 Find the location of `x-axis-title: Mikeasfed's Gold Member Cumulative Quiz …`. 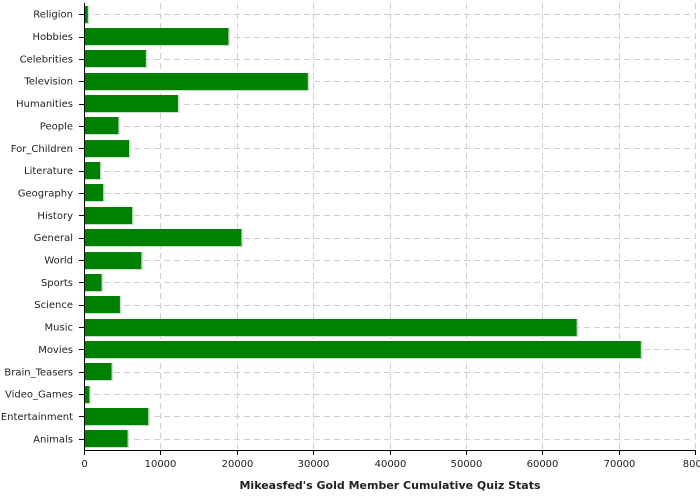

x-axis-title: Mikeasfed's Gold Member Cumulative Quiz … is located at coordinates (389, 485).